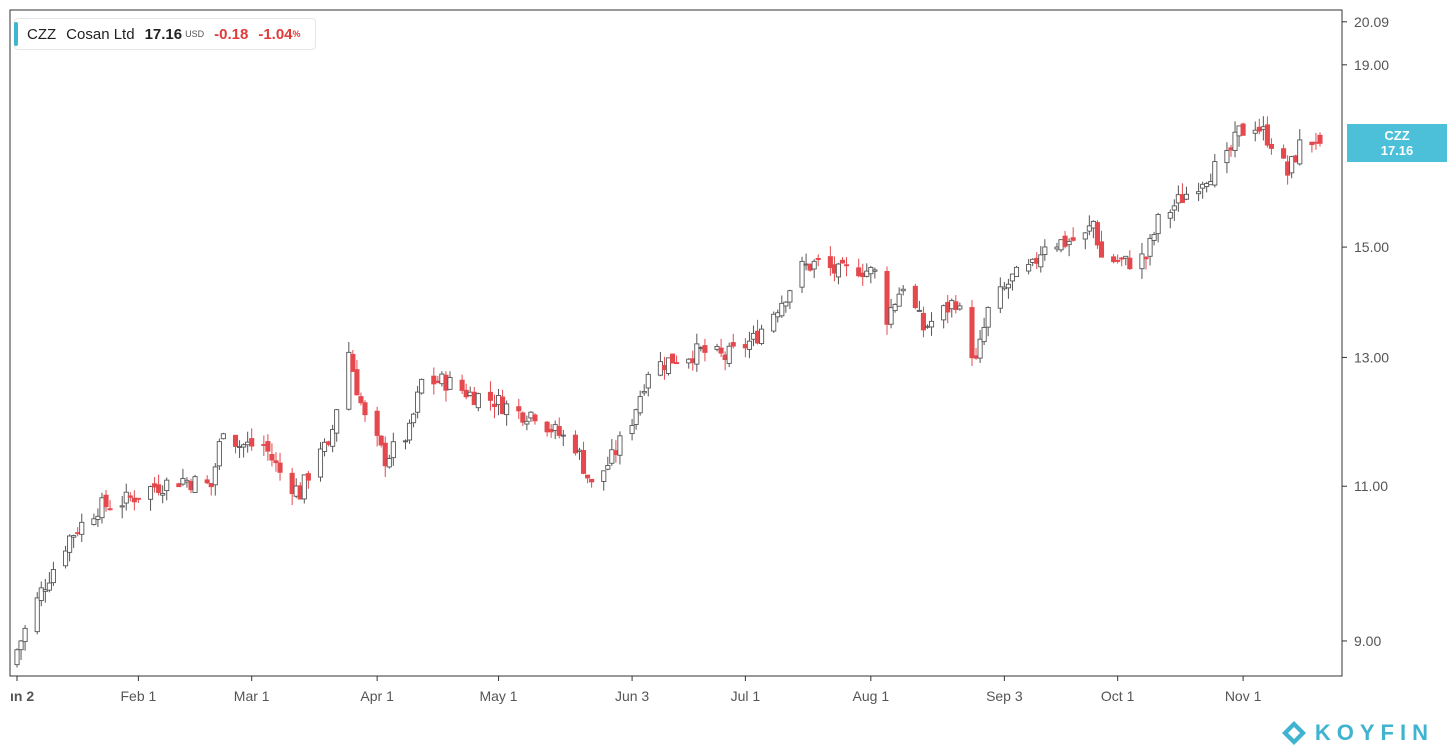 The width and height of the screenshot is (1456, 752). I want to click on legend-symbol: CZZ, so click(42, 34).